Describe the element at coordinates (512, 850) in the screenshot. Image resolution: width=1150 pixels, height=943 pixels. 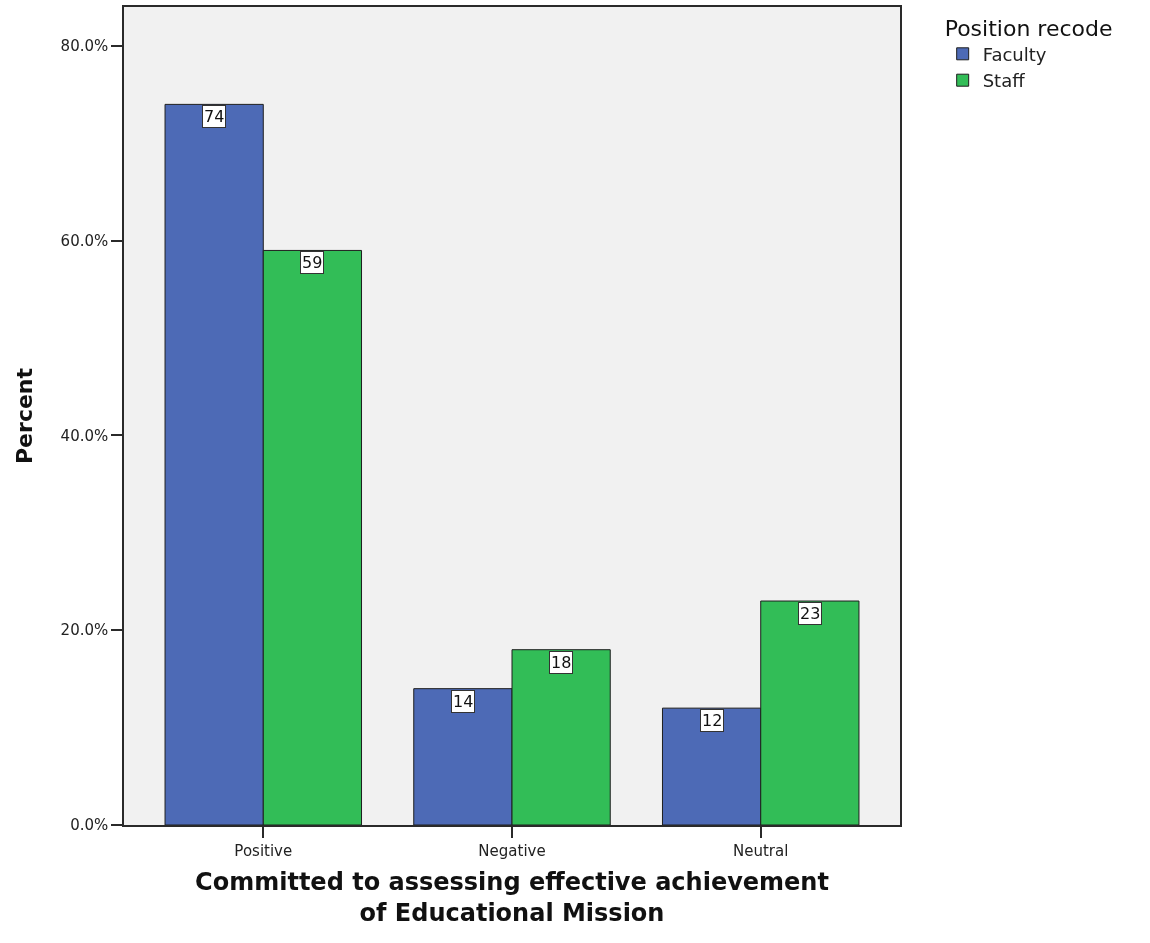
I see `x-tick-label: Negative` at that location.